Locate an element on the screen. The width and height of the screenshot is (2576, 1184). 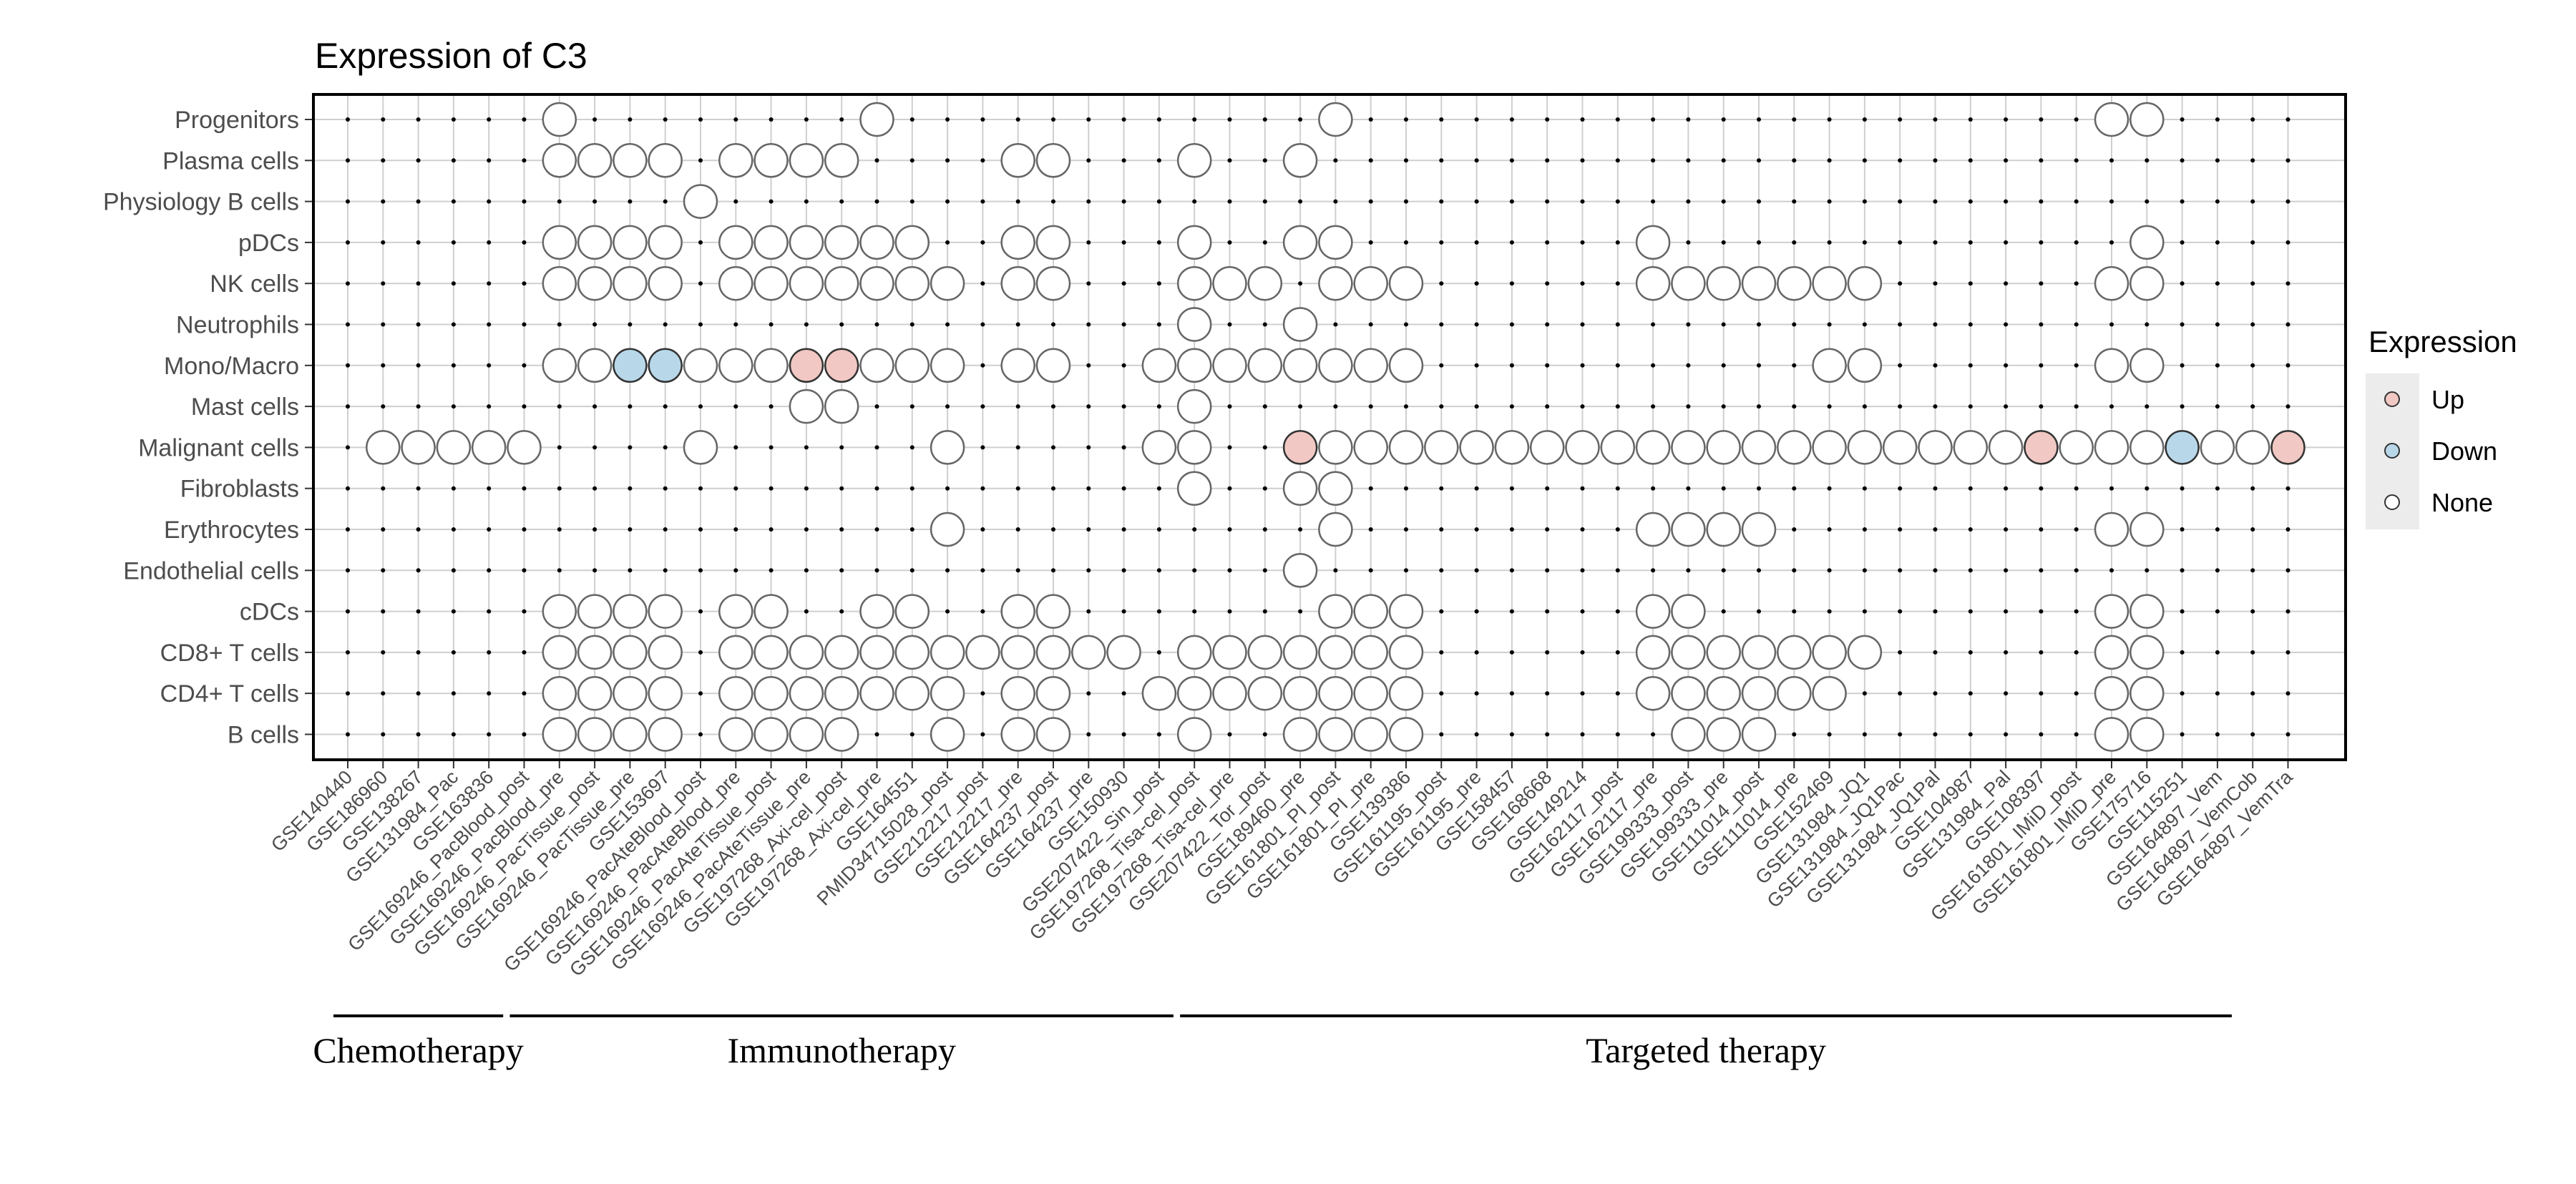
expression-point-up is located at coordinates (841, 365).